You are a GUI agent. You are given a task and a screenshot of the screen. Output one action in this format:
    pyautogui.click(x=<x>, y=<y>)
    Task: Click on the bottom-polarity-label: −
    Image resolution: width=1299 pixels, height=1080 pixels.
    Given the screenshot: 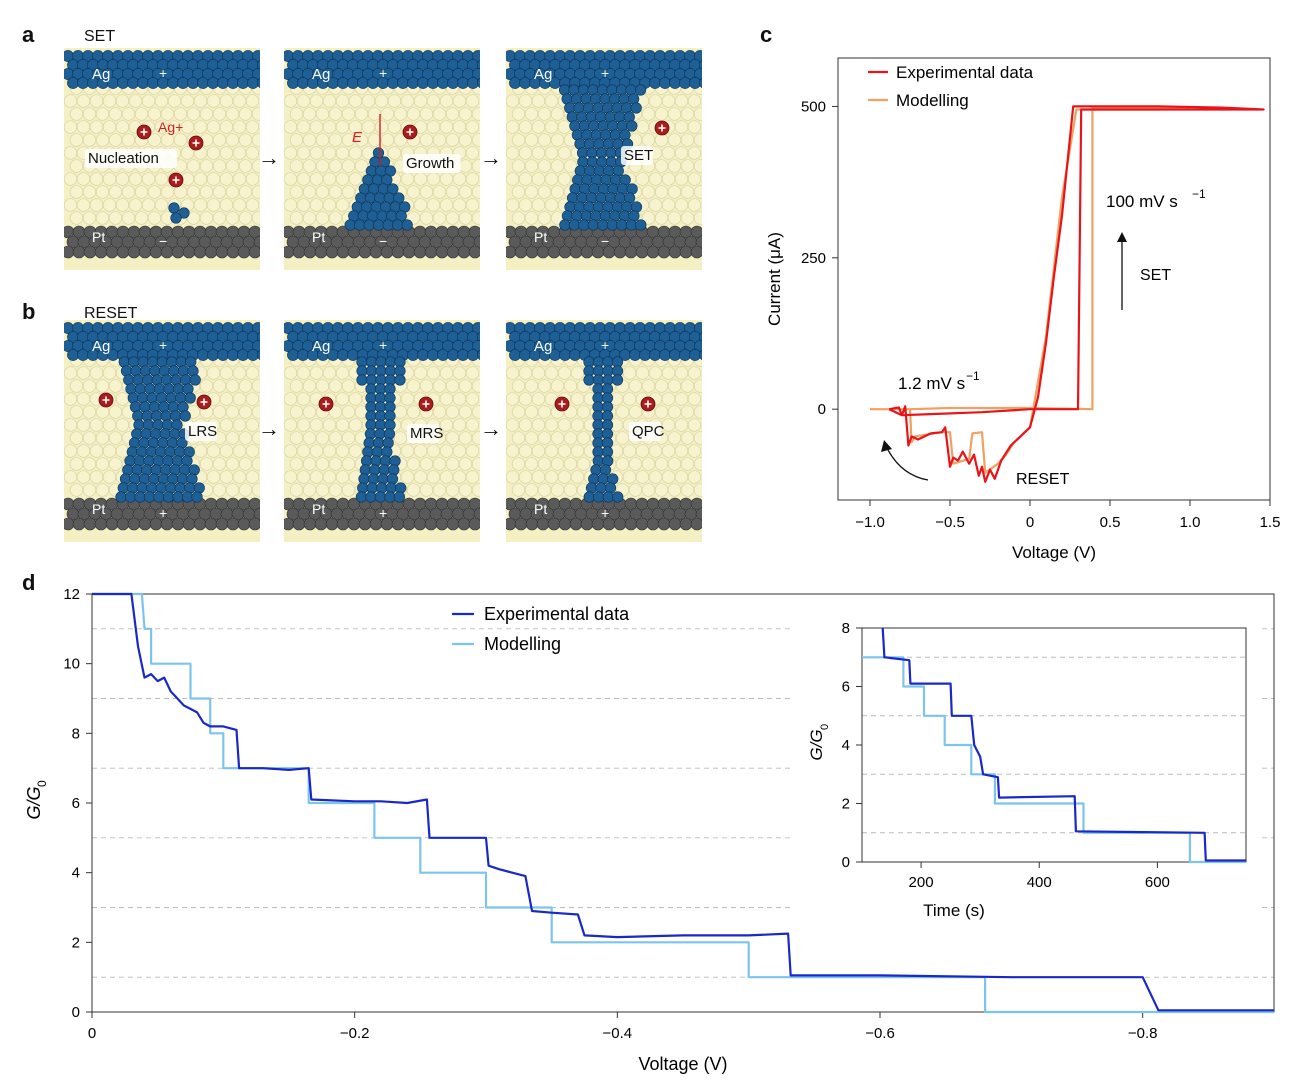 What is the action you would take?
    pyautogui.click(x=605, y=241)
    